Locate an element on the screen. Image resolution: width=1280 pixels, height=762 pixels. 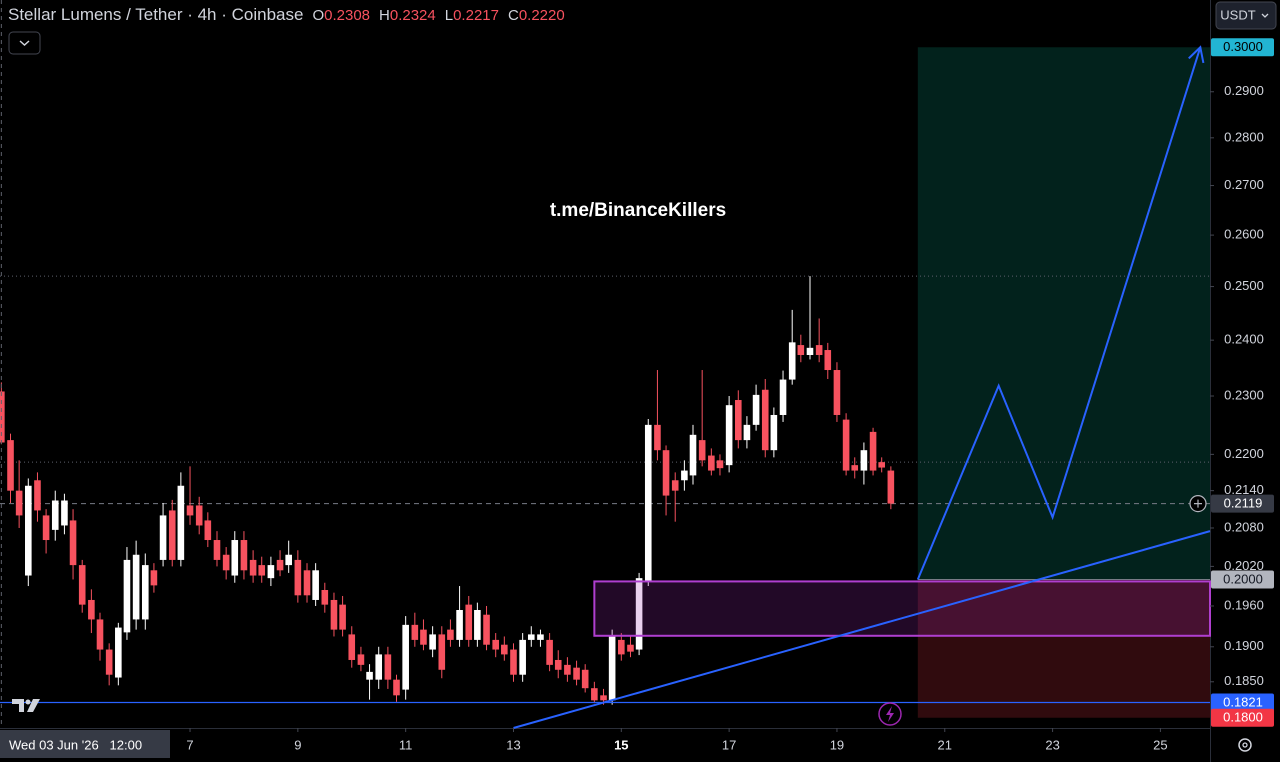
currency-label: USDT is located at coordinates (1237, 14).